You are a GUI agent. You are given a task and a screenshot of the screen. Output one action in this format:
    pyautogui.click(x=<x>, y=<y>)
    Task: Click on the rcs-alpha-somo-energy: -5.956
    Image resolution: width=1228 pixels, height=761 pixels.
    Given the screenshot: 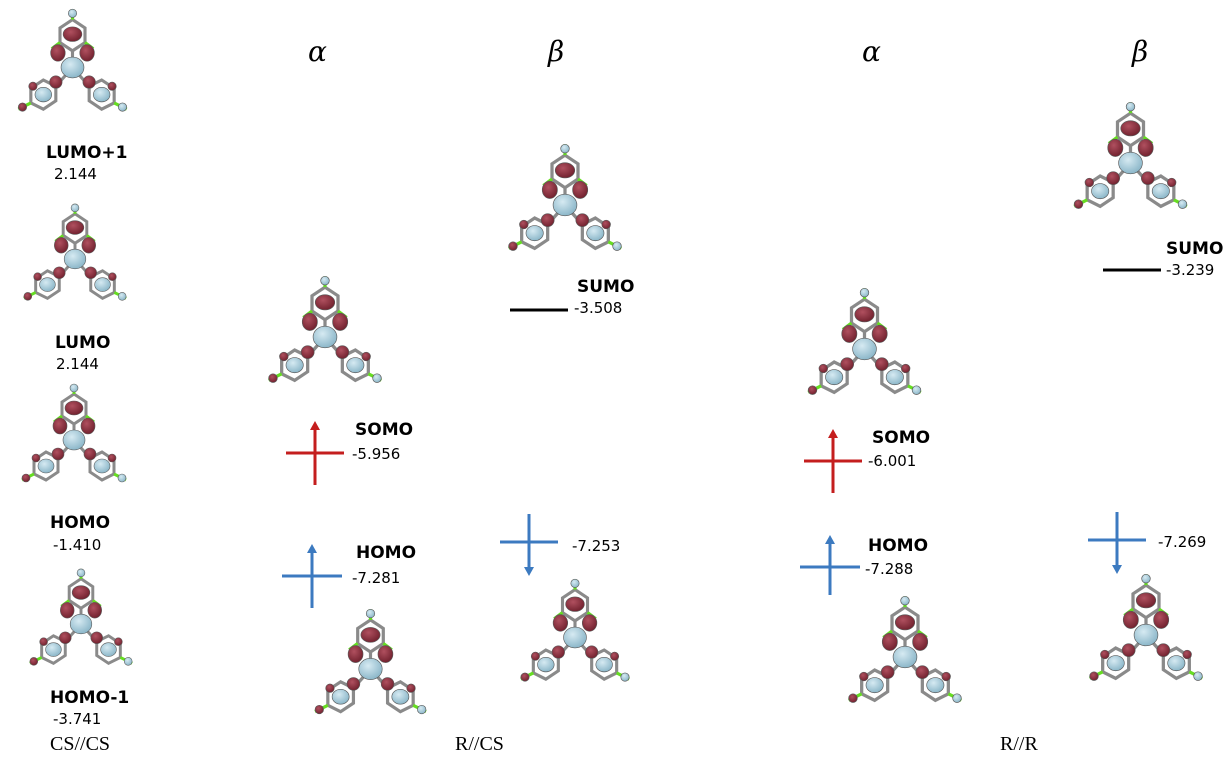 What is the action you would take?
    pyautogui.click(x=376, y=454)
    